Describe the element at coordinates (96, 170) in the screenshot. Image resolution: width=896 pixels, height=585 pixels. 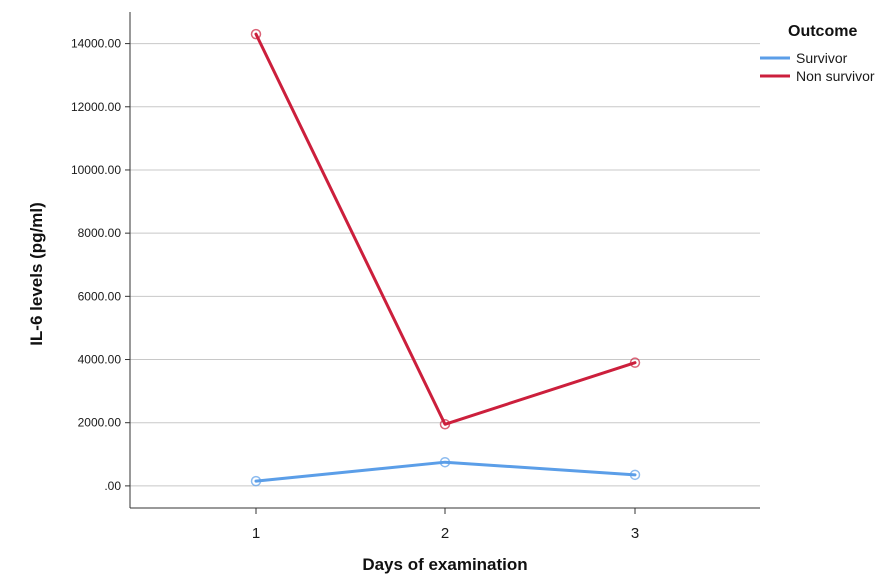
I see `y-tick-label: 10000.00` at that location.